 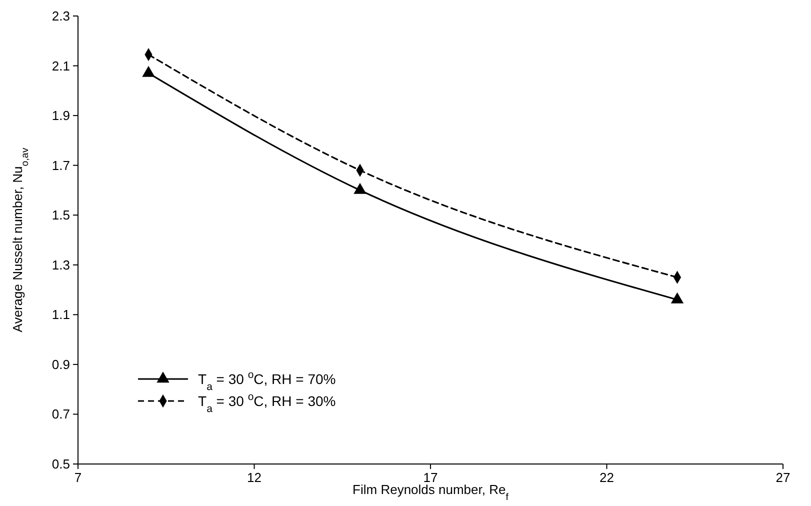 I want to click on x-tick-label: 7, so click(x=78, y=477).